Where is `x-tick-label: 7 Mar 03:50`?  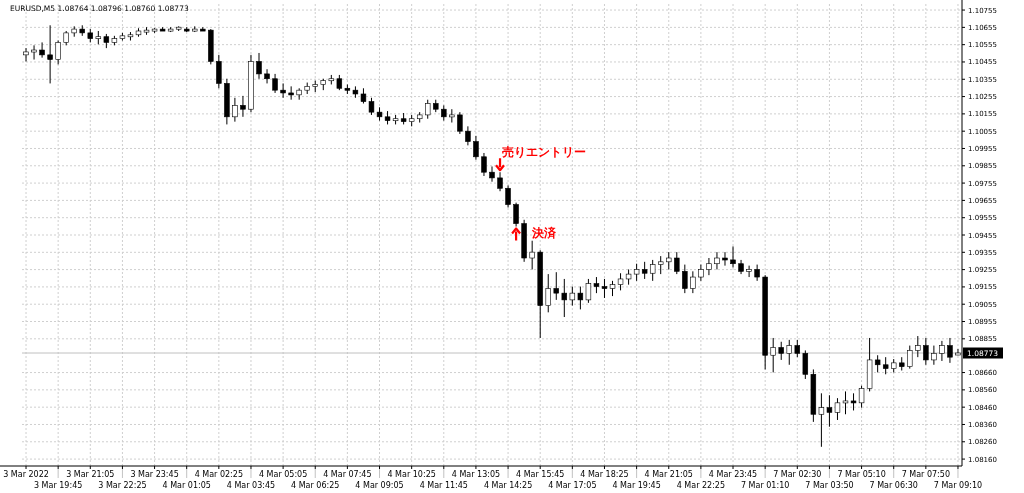 x-tick-label: 7 Mar 03:50 is located at coordinates (829, 485).